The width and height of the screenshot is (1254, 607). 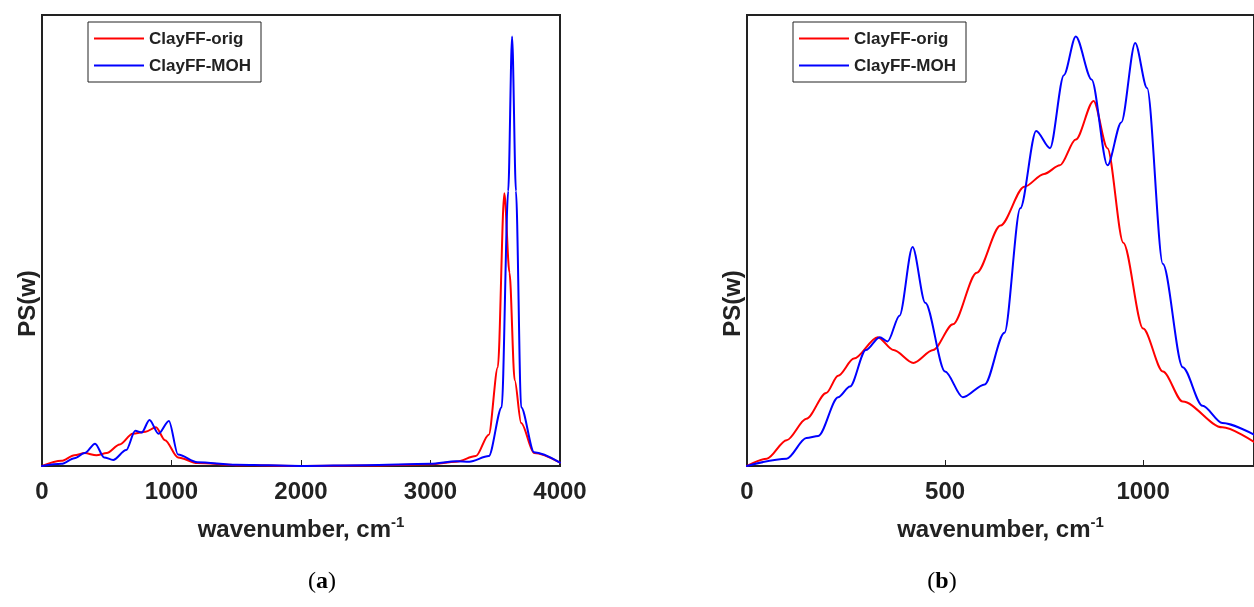 What do you see at coordinates (942, 580) in the screenshot?
I see `text: (b)` at bounding box center [942, 580].